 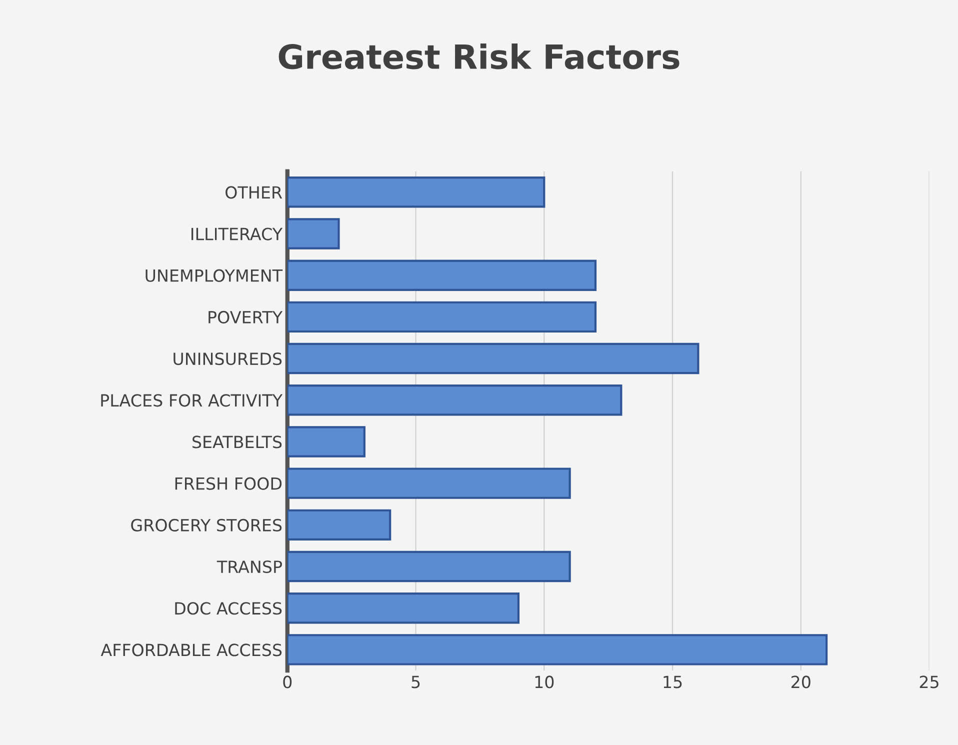 I want to click on y-tick-label: UNEMPLOYMENT, so click(x=214, y=275).